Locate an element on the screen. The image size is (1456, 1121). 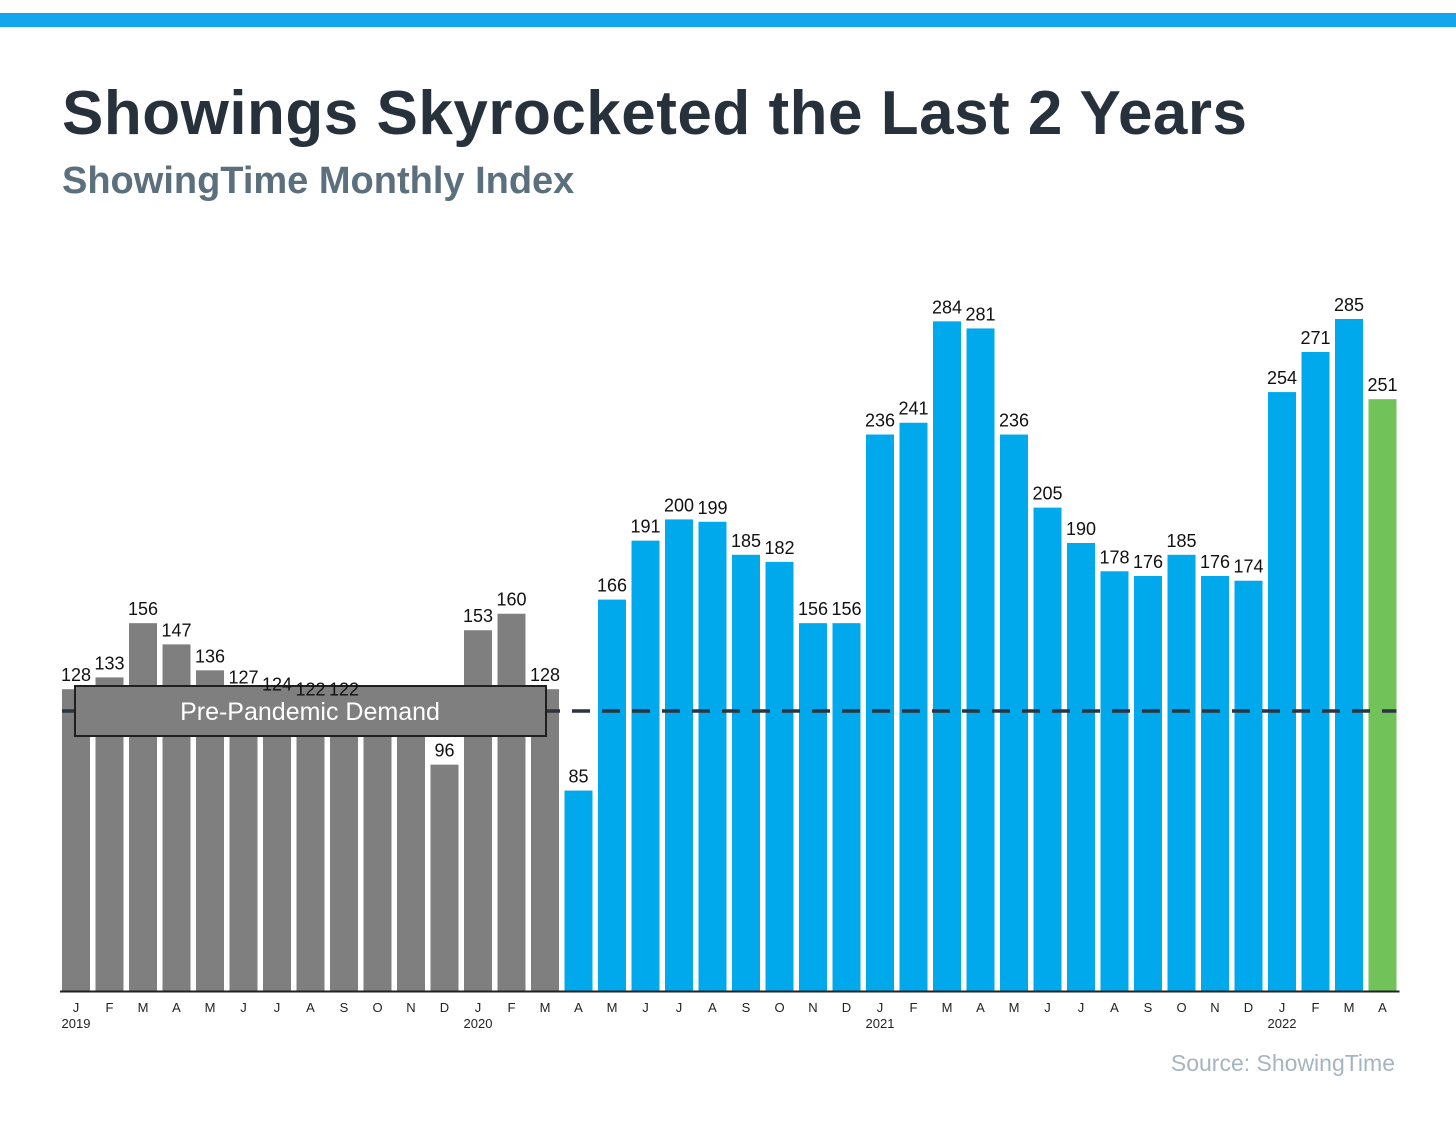
reference-line-group: Pre-Pandemic Demand is located at coordinates (729, 711).